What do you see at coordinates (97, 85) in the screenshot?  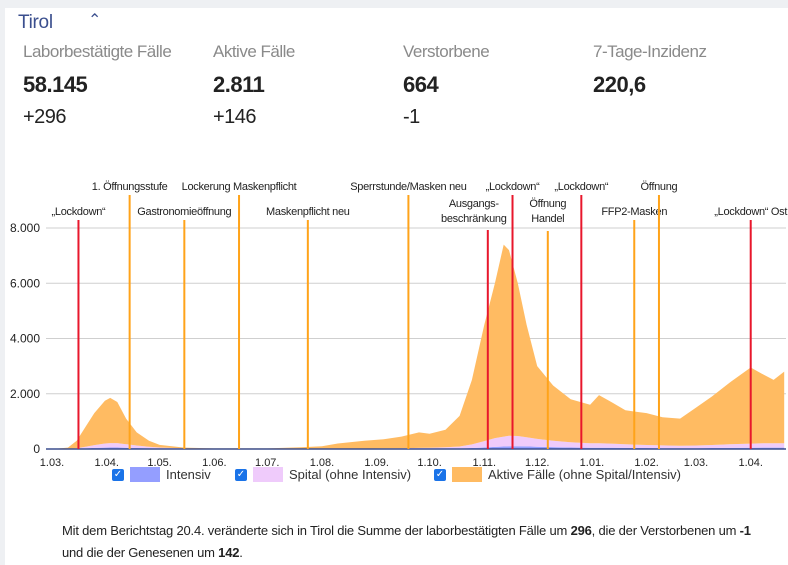 I see `stat-confirmed: Laborbestätigte Fälle 58.145 +296` at bounding box center [97, 85].